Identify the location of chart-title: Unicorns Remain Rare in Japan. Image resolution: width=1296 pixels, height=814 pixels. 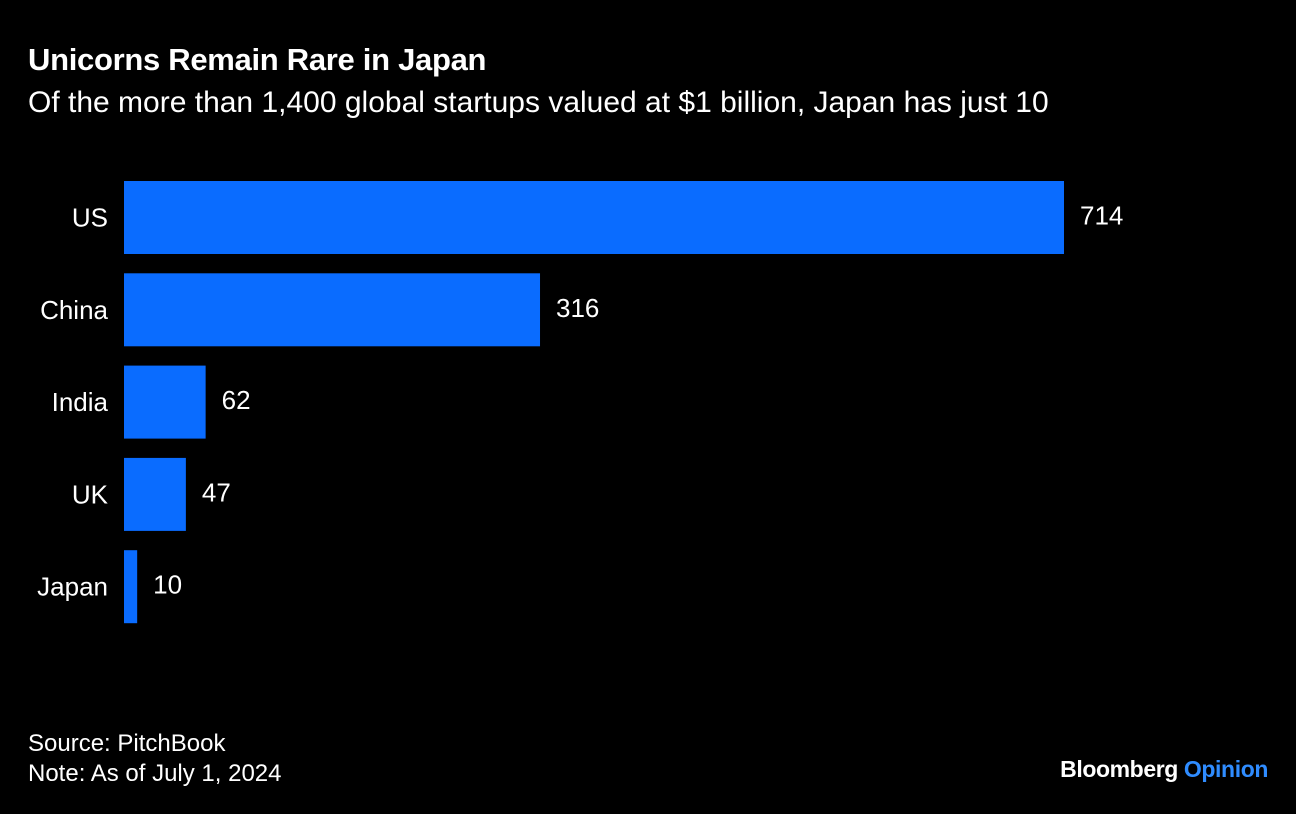
(257, 59).